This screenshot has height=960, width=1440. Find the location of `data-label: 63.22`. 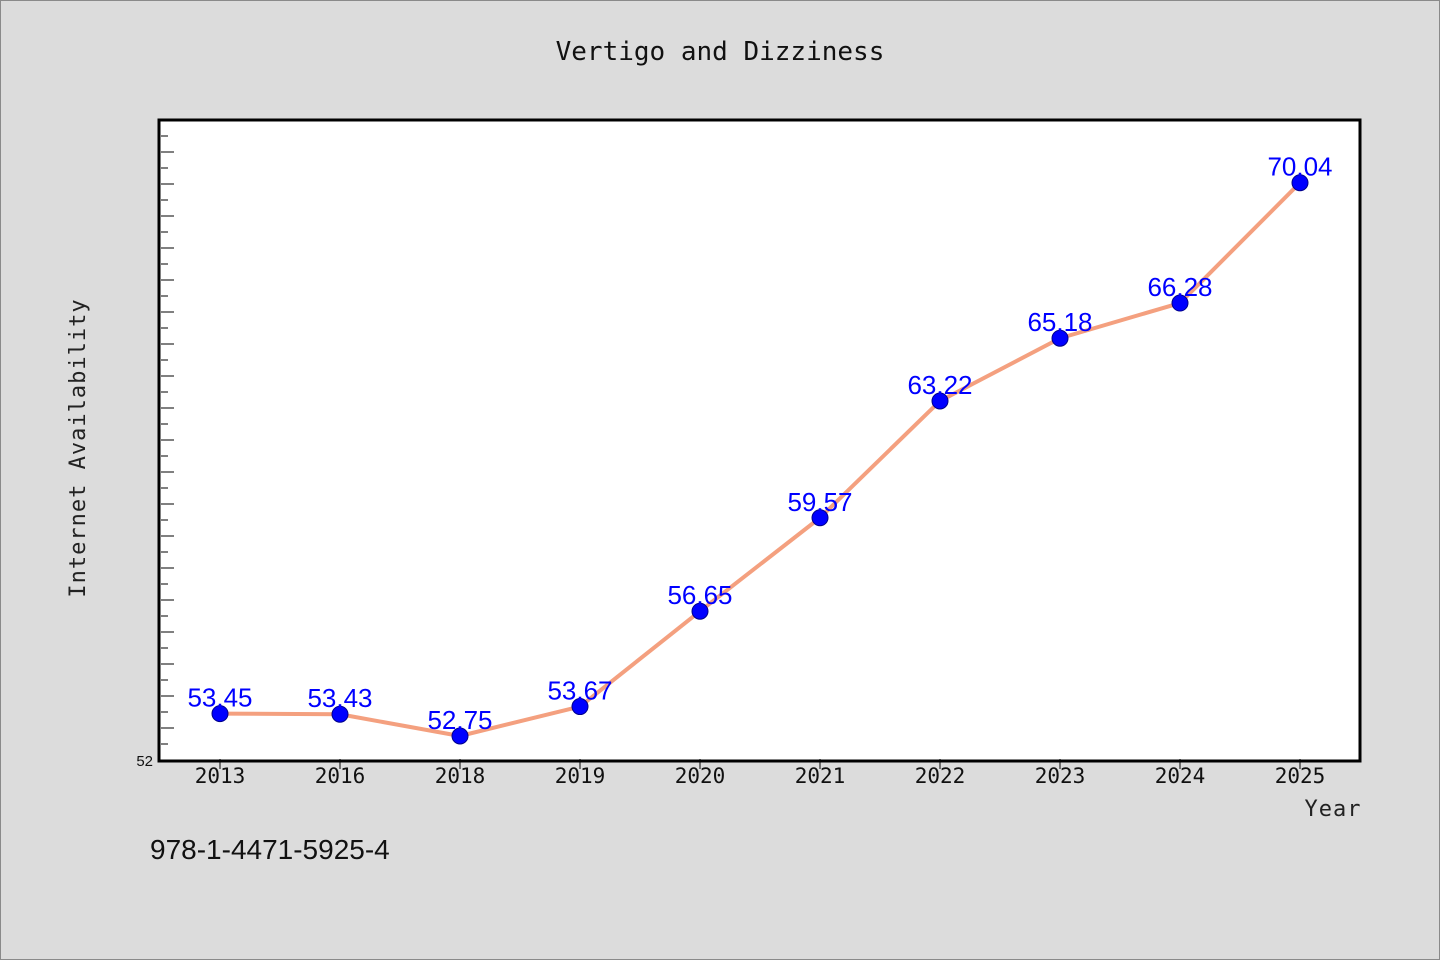

data-label: 63.22 is located at coordinates (939, 385).